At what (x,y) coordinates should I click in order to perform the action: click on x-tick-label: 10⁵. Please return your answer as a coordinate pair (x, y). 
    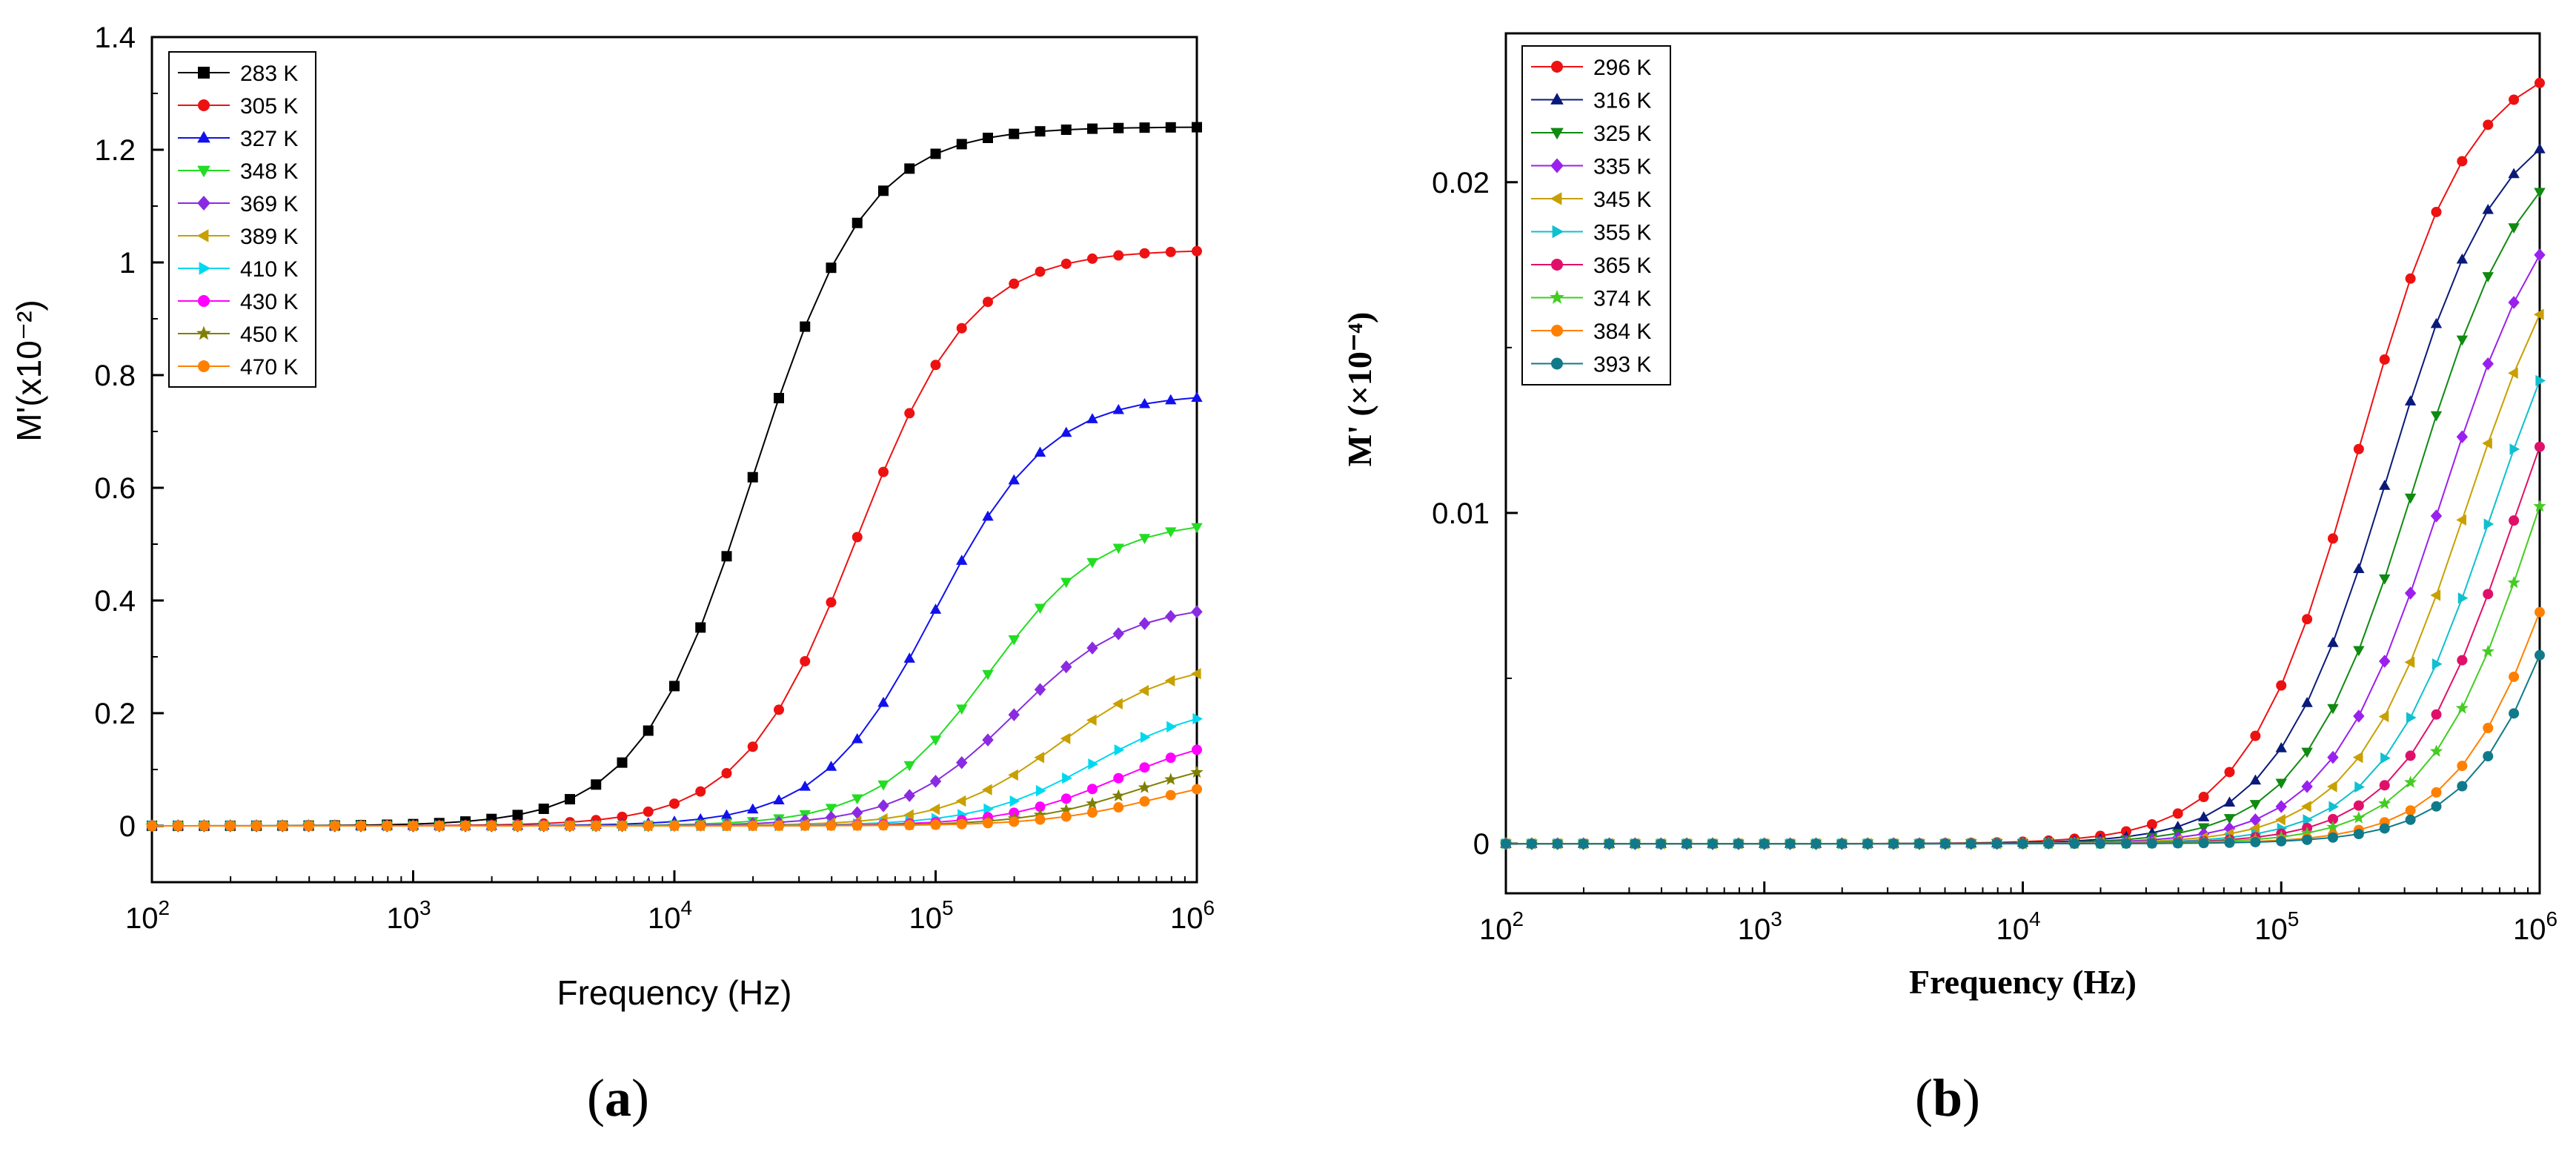
    Looking at the image, I should click on (931, 915).